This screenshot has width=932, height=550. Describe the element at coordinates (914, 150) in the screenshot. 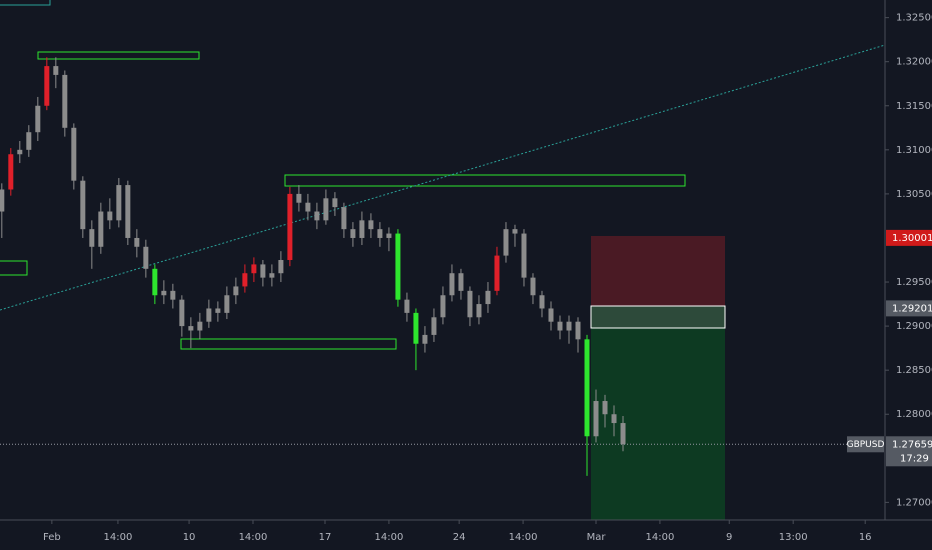

I see `y-tick-label: 1.31000` at that location.